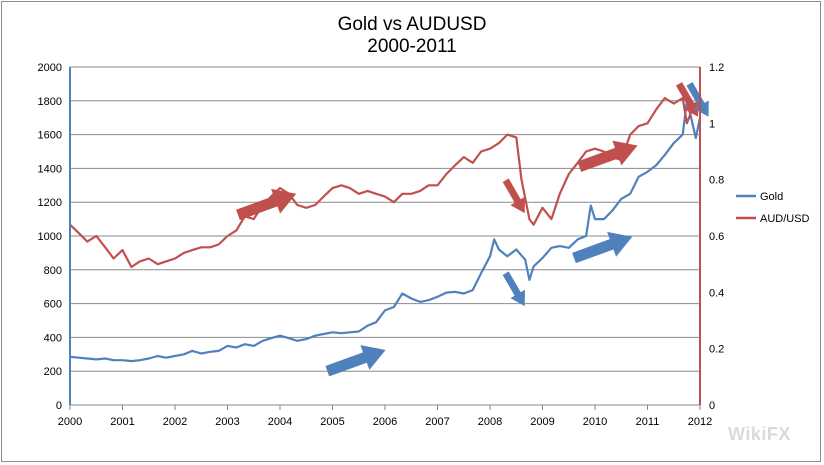 The width and height of the screenshot is (824, 465). What do you see at coordinates (412, 46) in the screenshot?
I see `chart-title-line2: 2000-2011` at bounding box center [412, 46].